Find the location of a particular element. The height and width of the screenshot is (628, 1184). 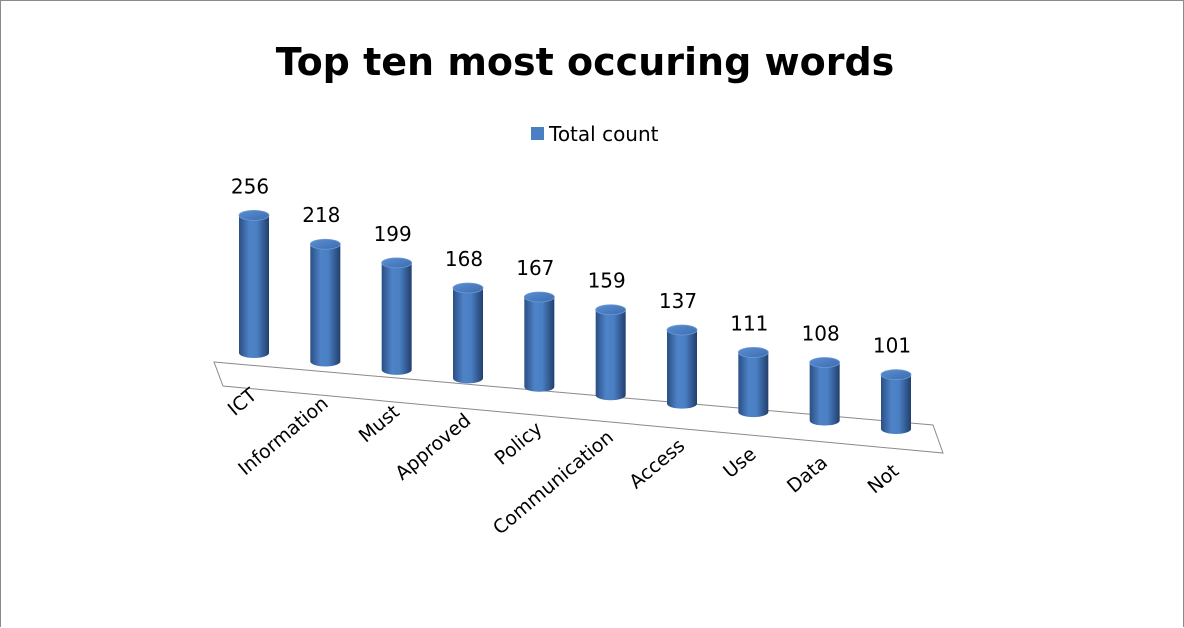

value-label: 111 is located at coordinates (749, 323).